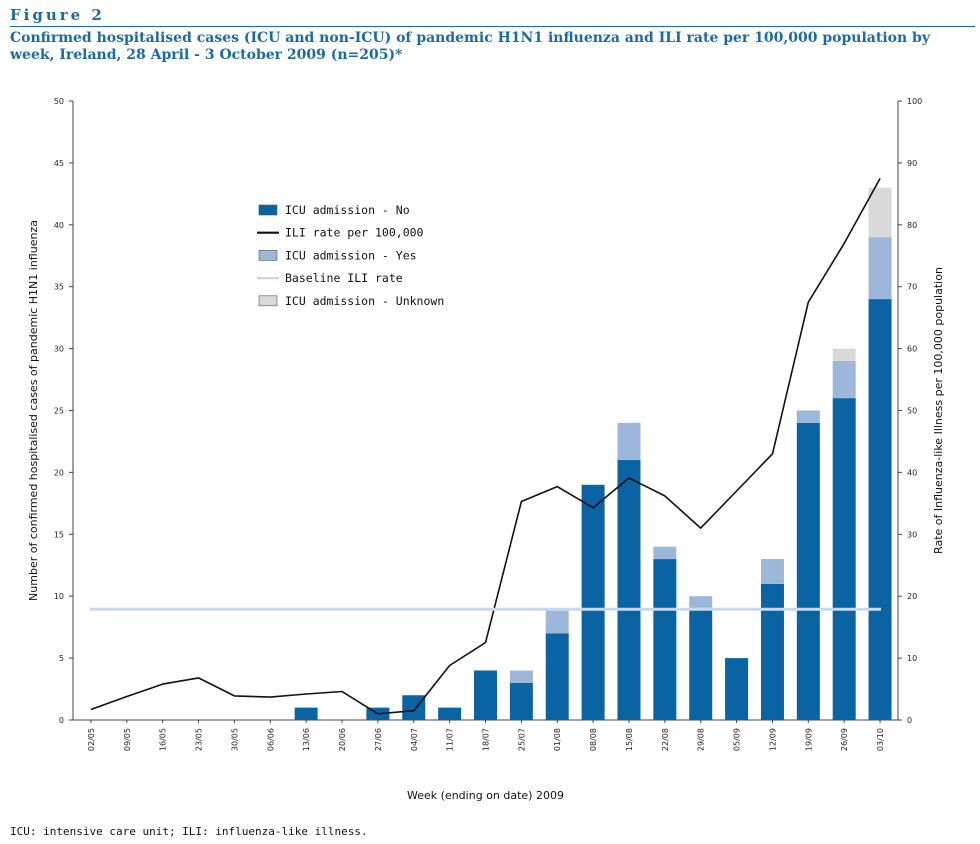  Describe the element at coordinates (772, 739) in the screenshot. I see `x-tick-label: 12/09` at that location.